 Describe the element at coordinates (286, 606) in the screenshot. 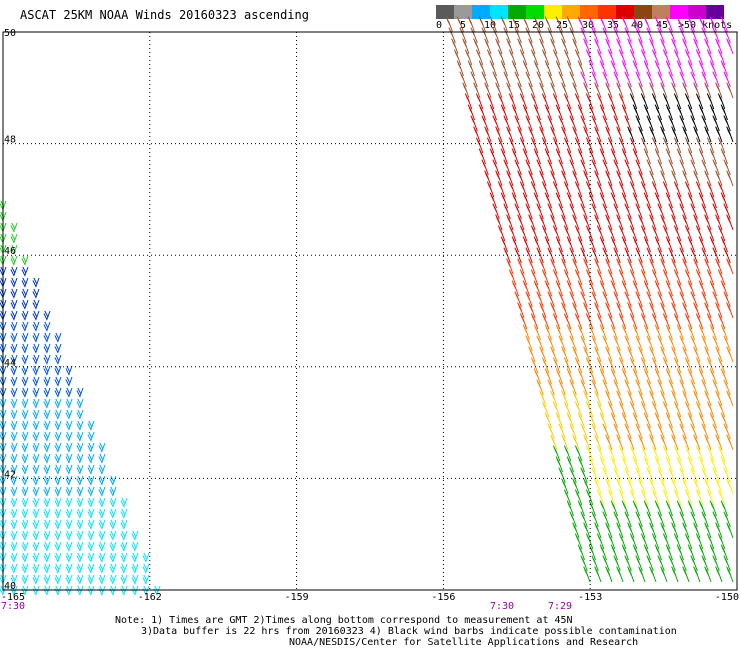

I see `time-labels: 7:30 7:30 7:29` at that location.